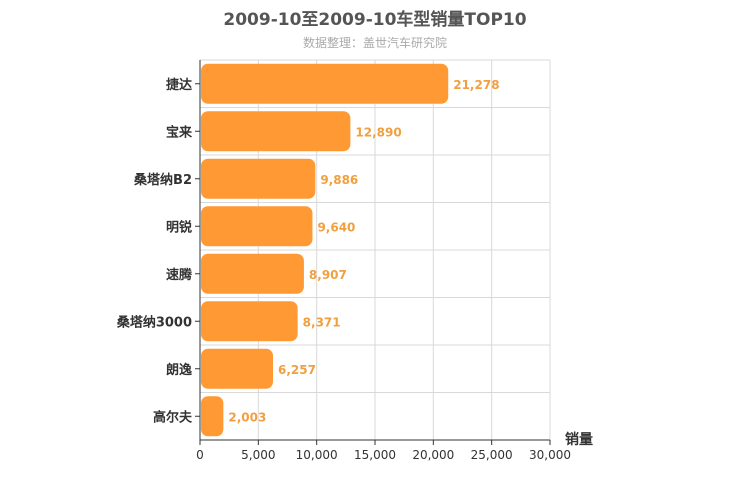 The height and width of the screenshot is (500, 750). What do you see at coordinates (179, 227) in the screenshot?
I see `category-label: 明锐` at bounding box center [179, 227].